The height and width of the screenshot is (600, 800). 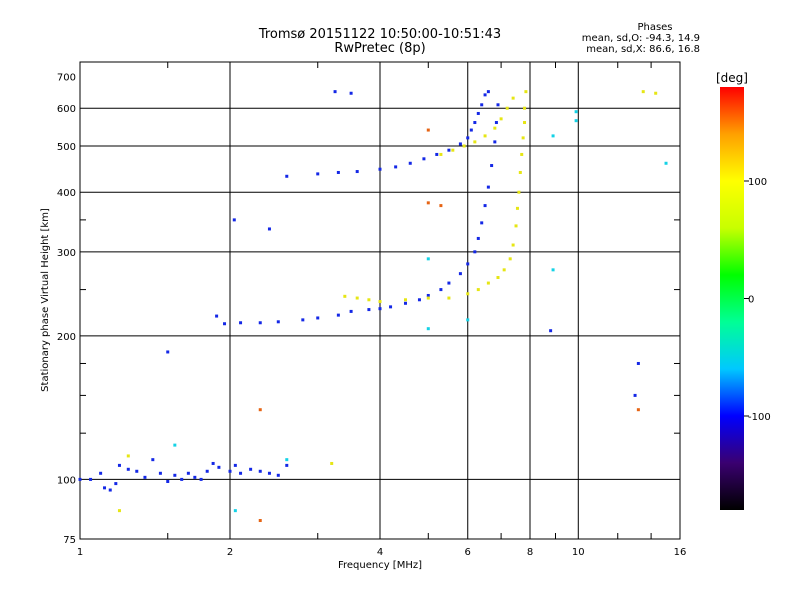 What do you see at coordinates (655, 27) in the screenshot?
I see `phase-stats-title: Phases` at bounding box center [655, 27].